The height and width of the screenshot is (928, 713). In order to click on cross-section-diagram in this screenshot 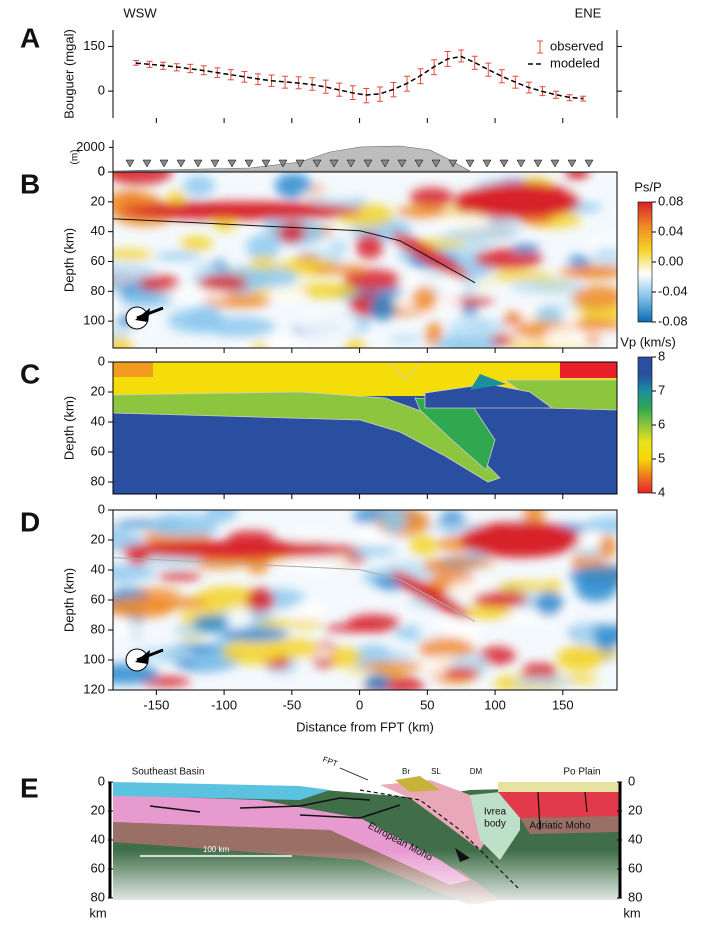, I will do `click(366, 843)`.